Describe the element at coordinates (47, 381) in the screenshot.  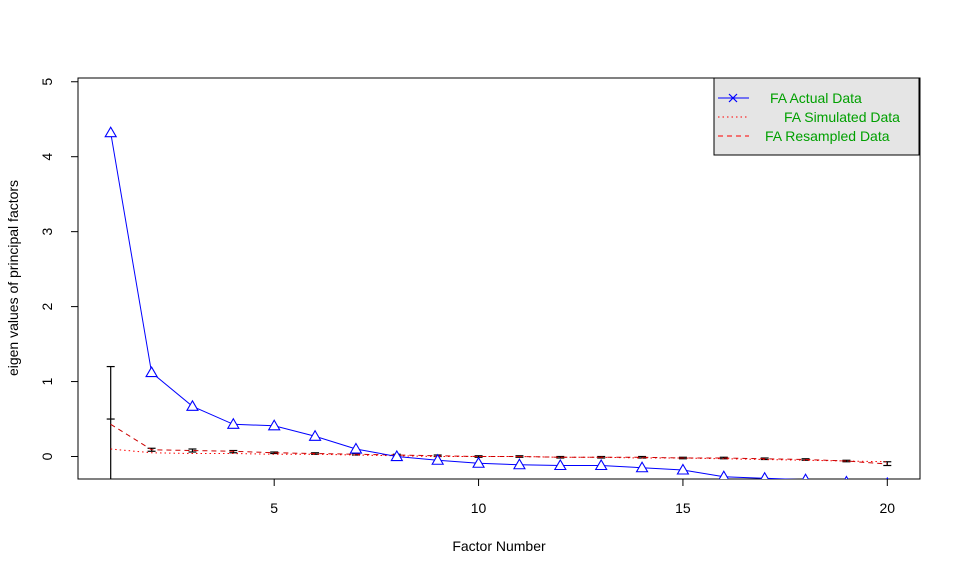
I see `y-tick-label: 1` at that location.